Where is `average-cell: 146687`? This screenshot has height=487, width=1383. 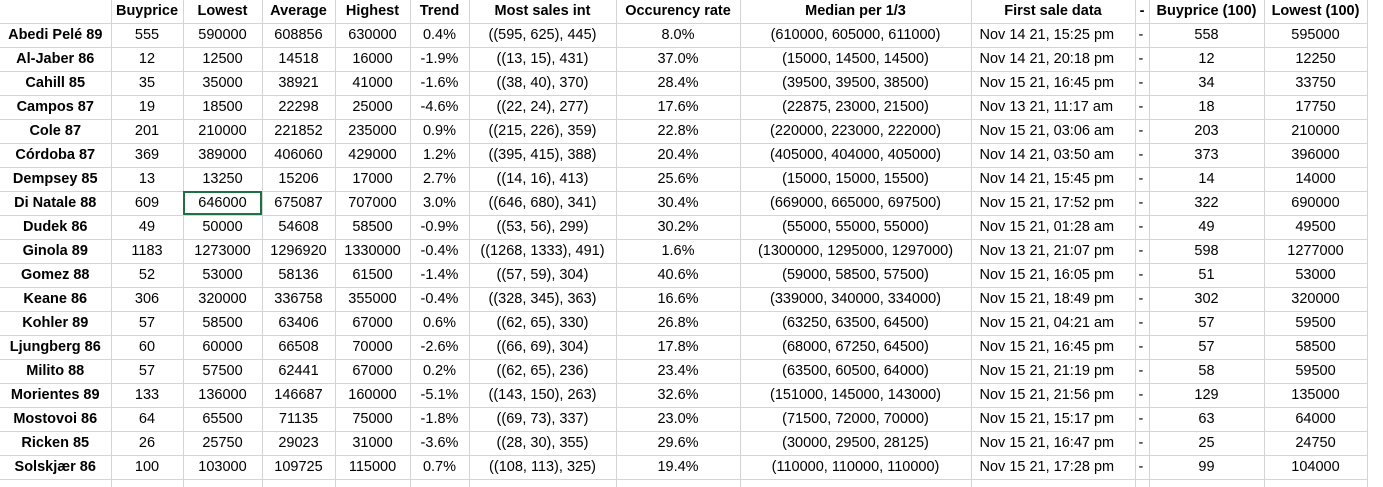
average-cell: 146687 is located at coordinates (299, 395).